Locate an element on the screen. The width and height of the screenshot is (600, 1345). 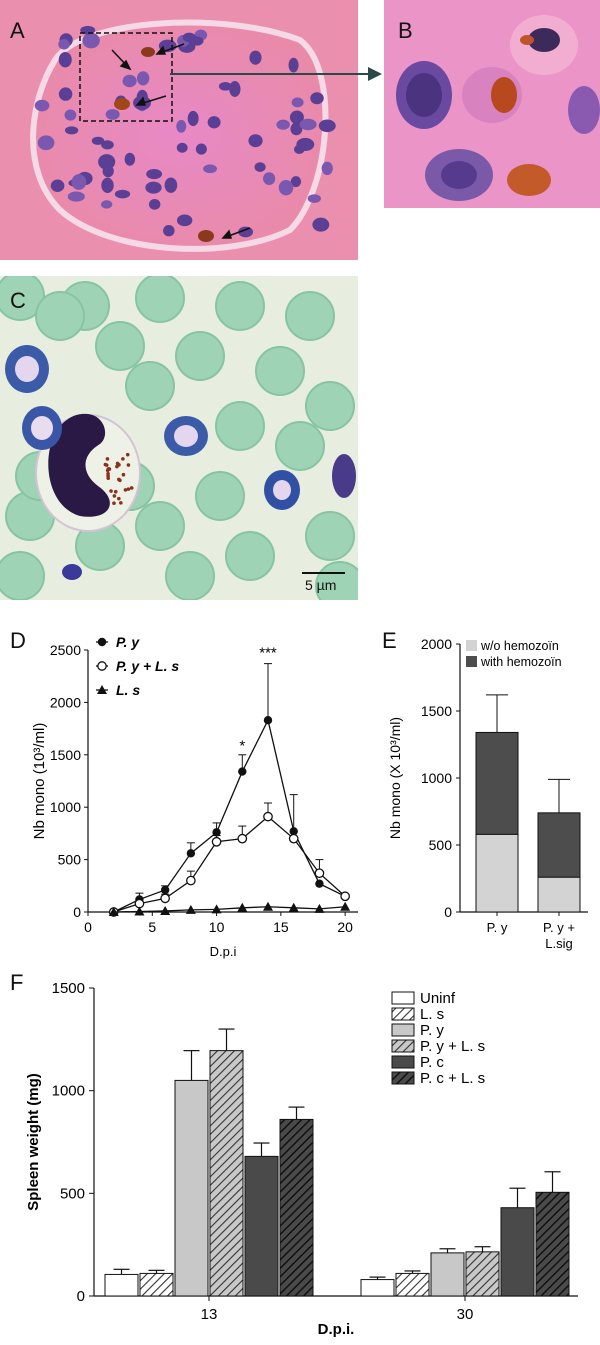
x-tick-label: 5 is located at coordinates (152, 927).